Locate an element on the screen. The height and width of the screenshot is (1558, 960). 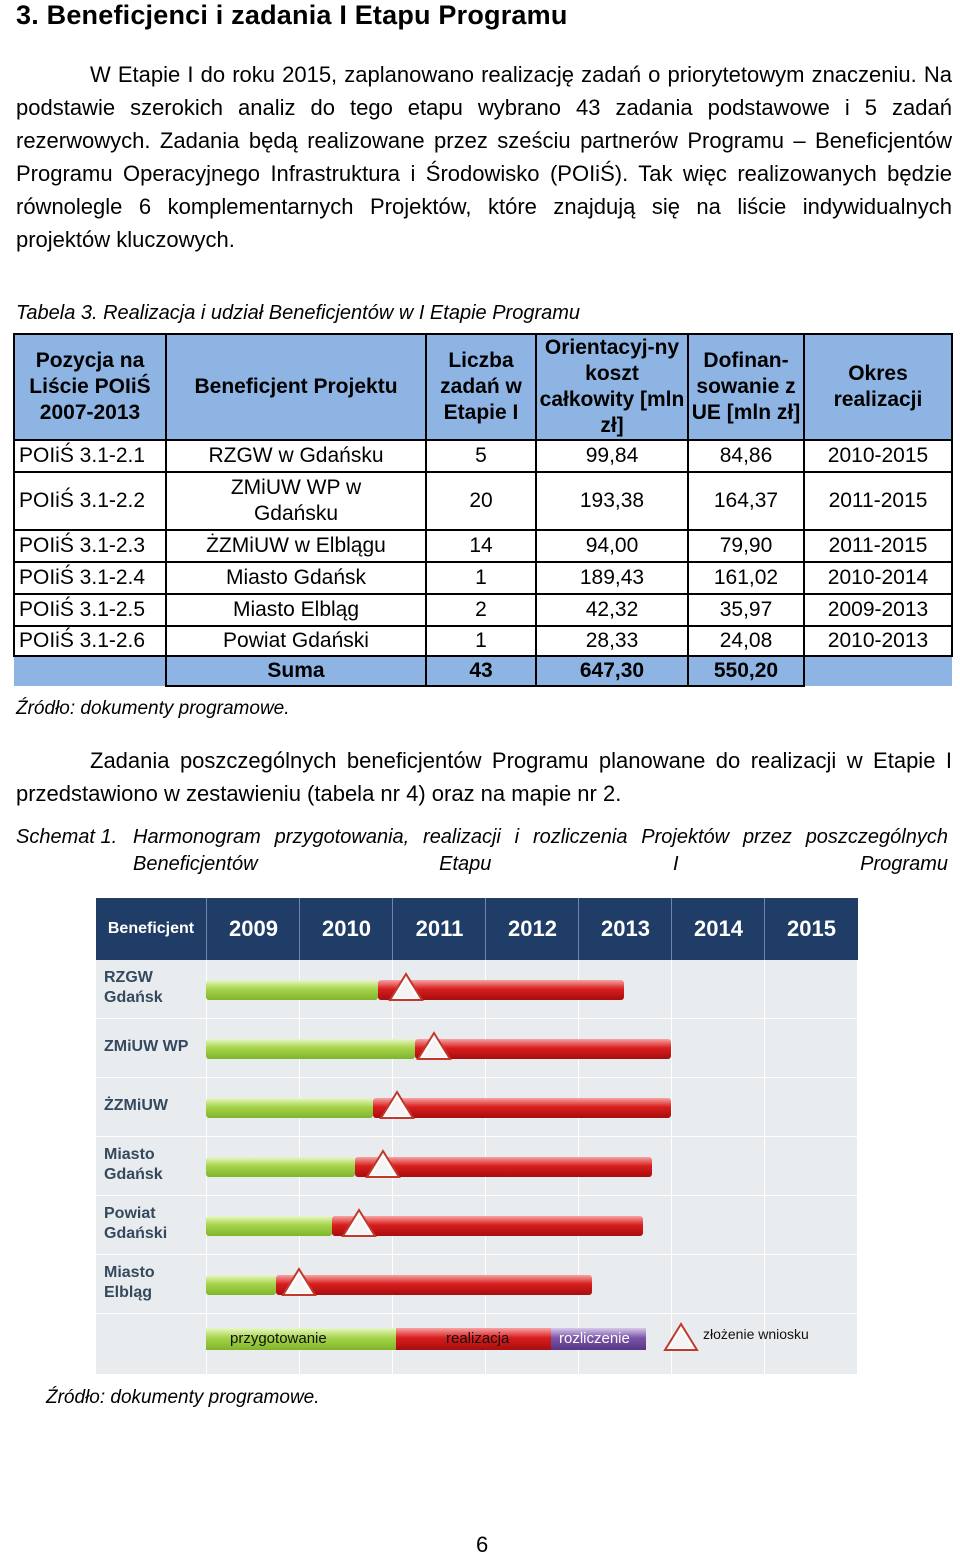
cell-position: POIiŚ 3.1-2.3 is located at coordinates (90, 546).